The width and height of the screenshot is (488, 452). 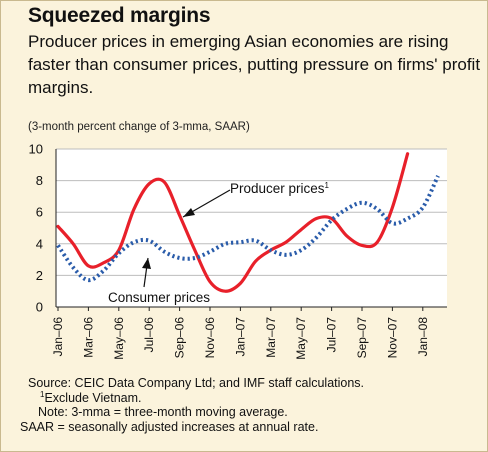 What do you see at coordinates (39, 275) in the screenshot?
I see `y-tick-label: 2` at bounding box center [39, 275].